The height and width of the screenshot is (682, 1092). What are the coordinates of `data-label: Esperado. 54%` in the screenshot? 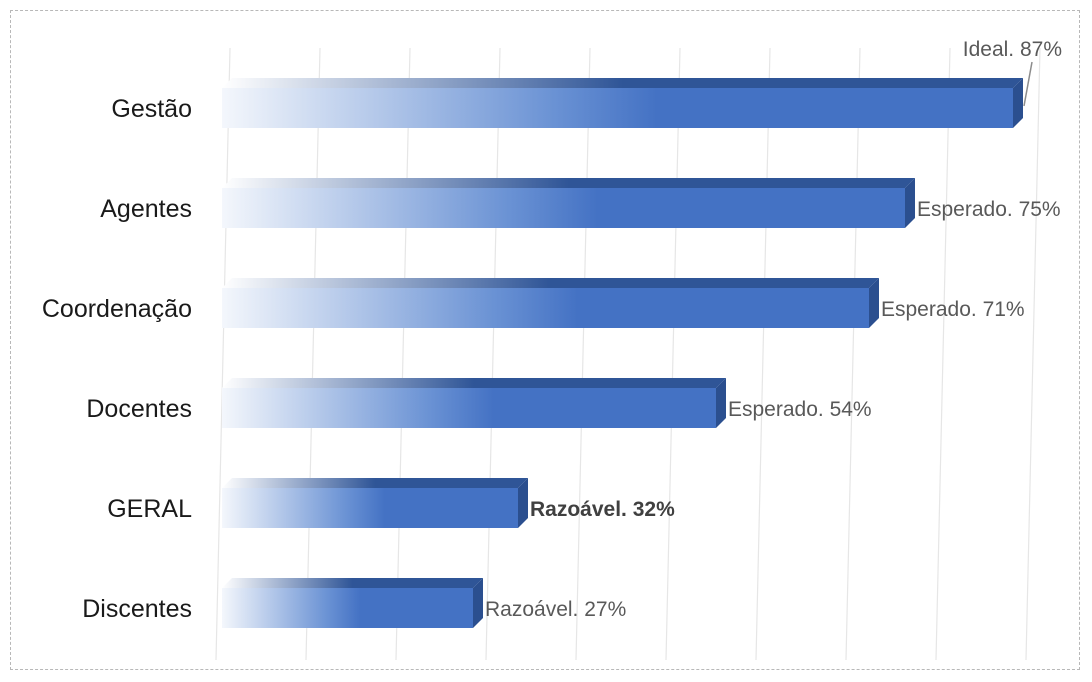 It's located at (800, 409).